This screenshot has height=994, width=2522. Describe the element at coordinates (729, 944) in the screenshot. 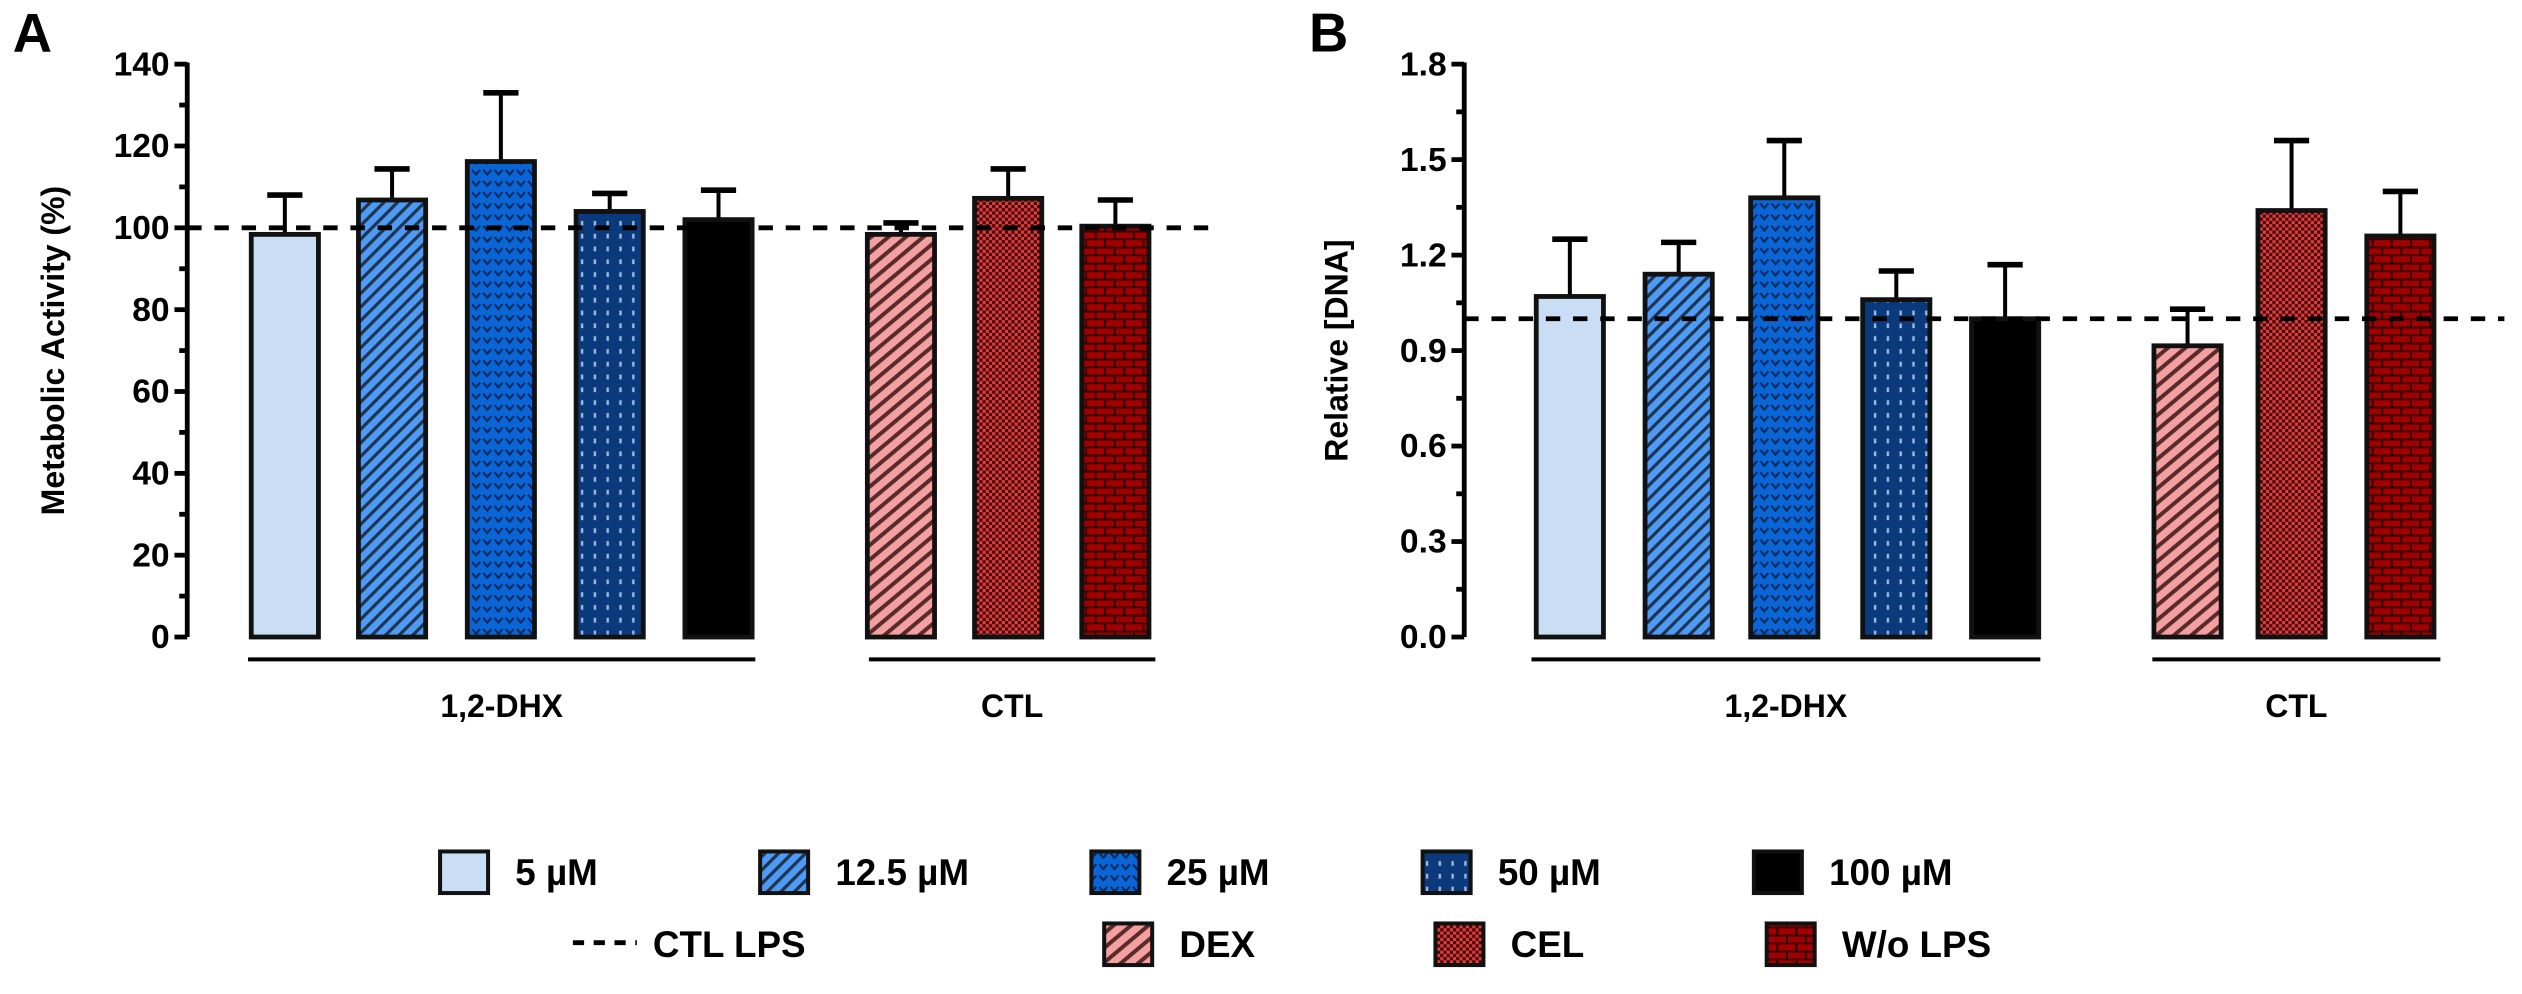

I see `legend-label: CTL LPS` at that location.